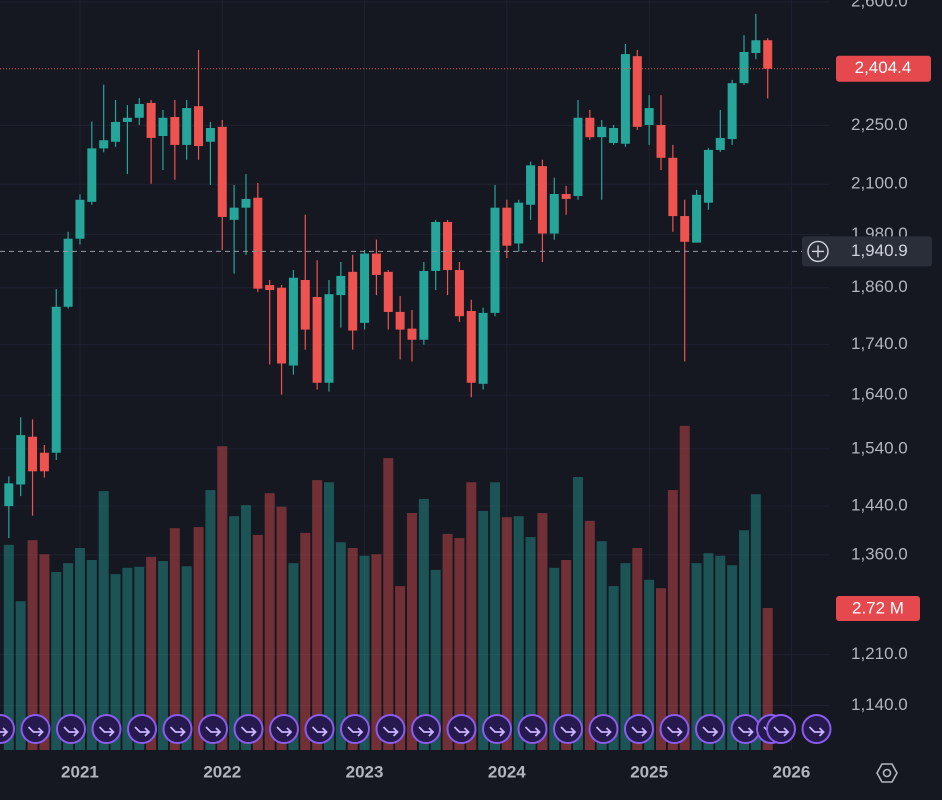 The height and width of the screenshot is (800, 942). What do you see at coordinates (879, 124) in the screenshot?
I see `y-tick-label: 2,250.0` at bounding box center [879, 124].